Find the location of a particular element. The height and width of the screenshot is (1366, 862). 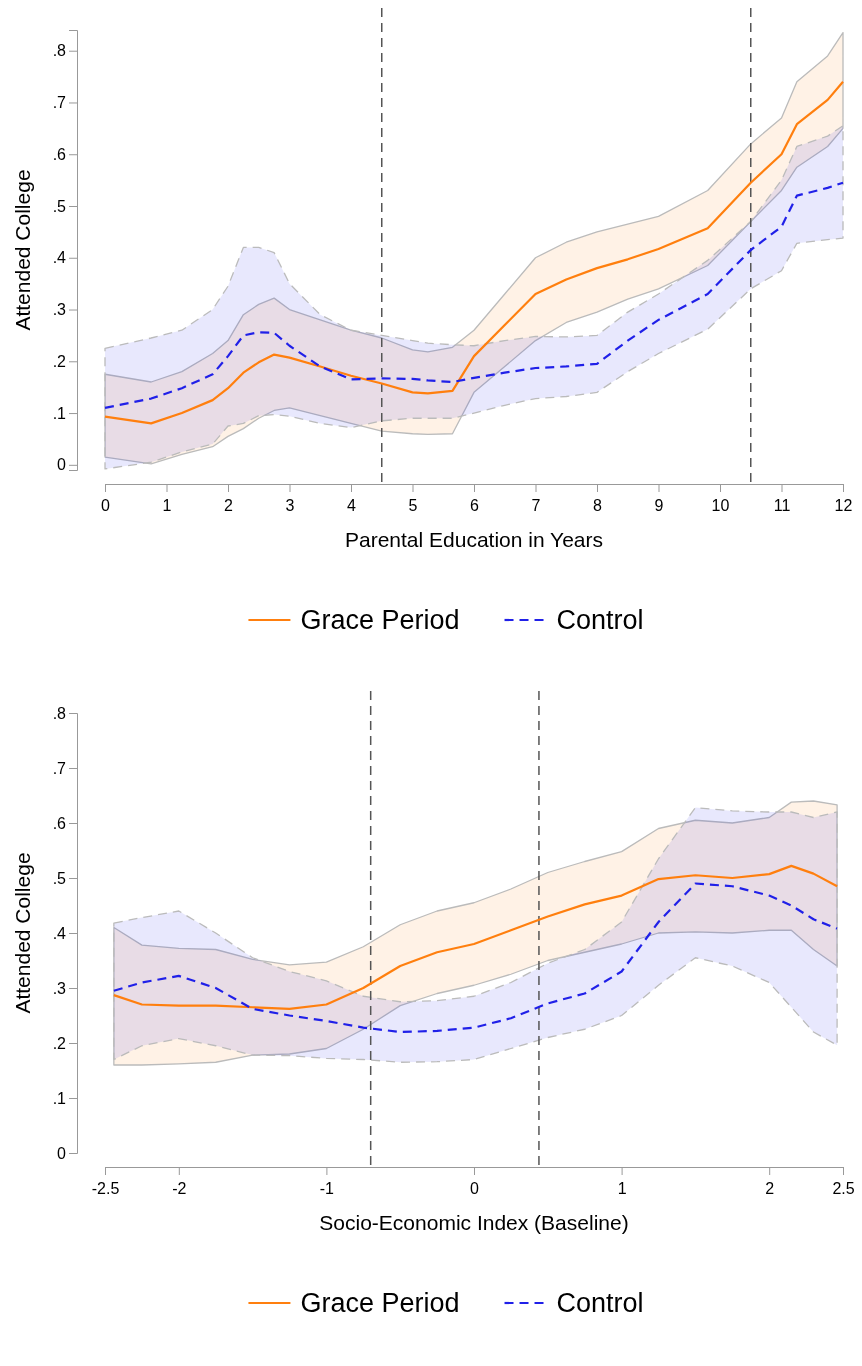

x-tick-label: 12 is located at coordinates (843, 505).